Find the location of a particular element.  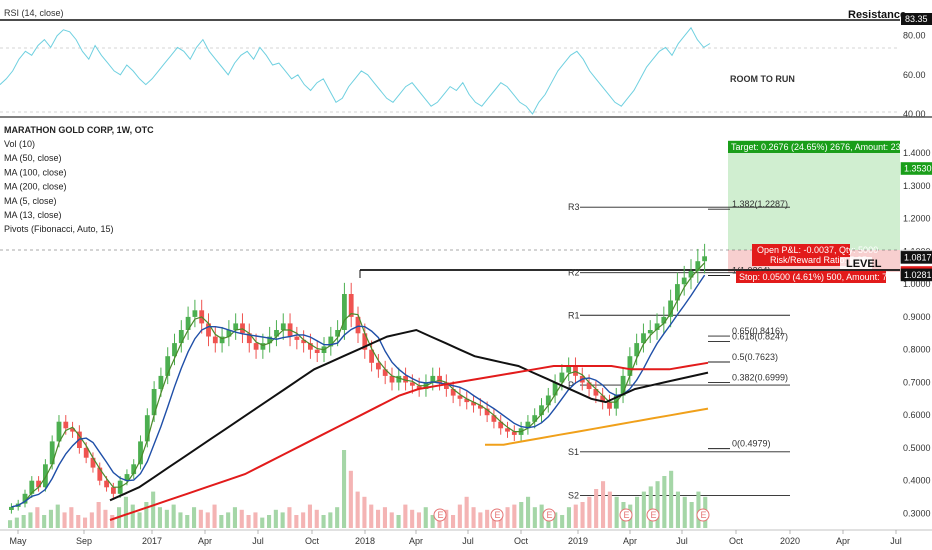

level-label-bg is located at coordinates (856, 263).